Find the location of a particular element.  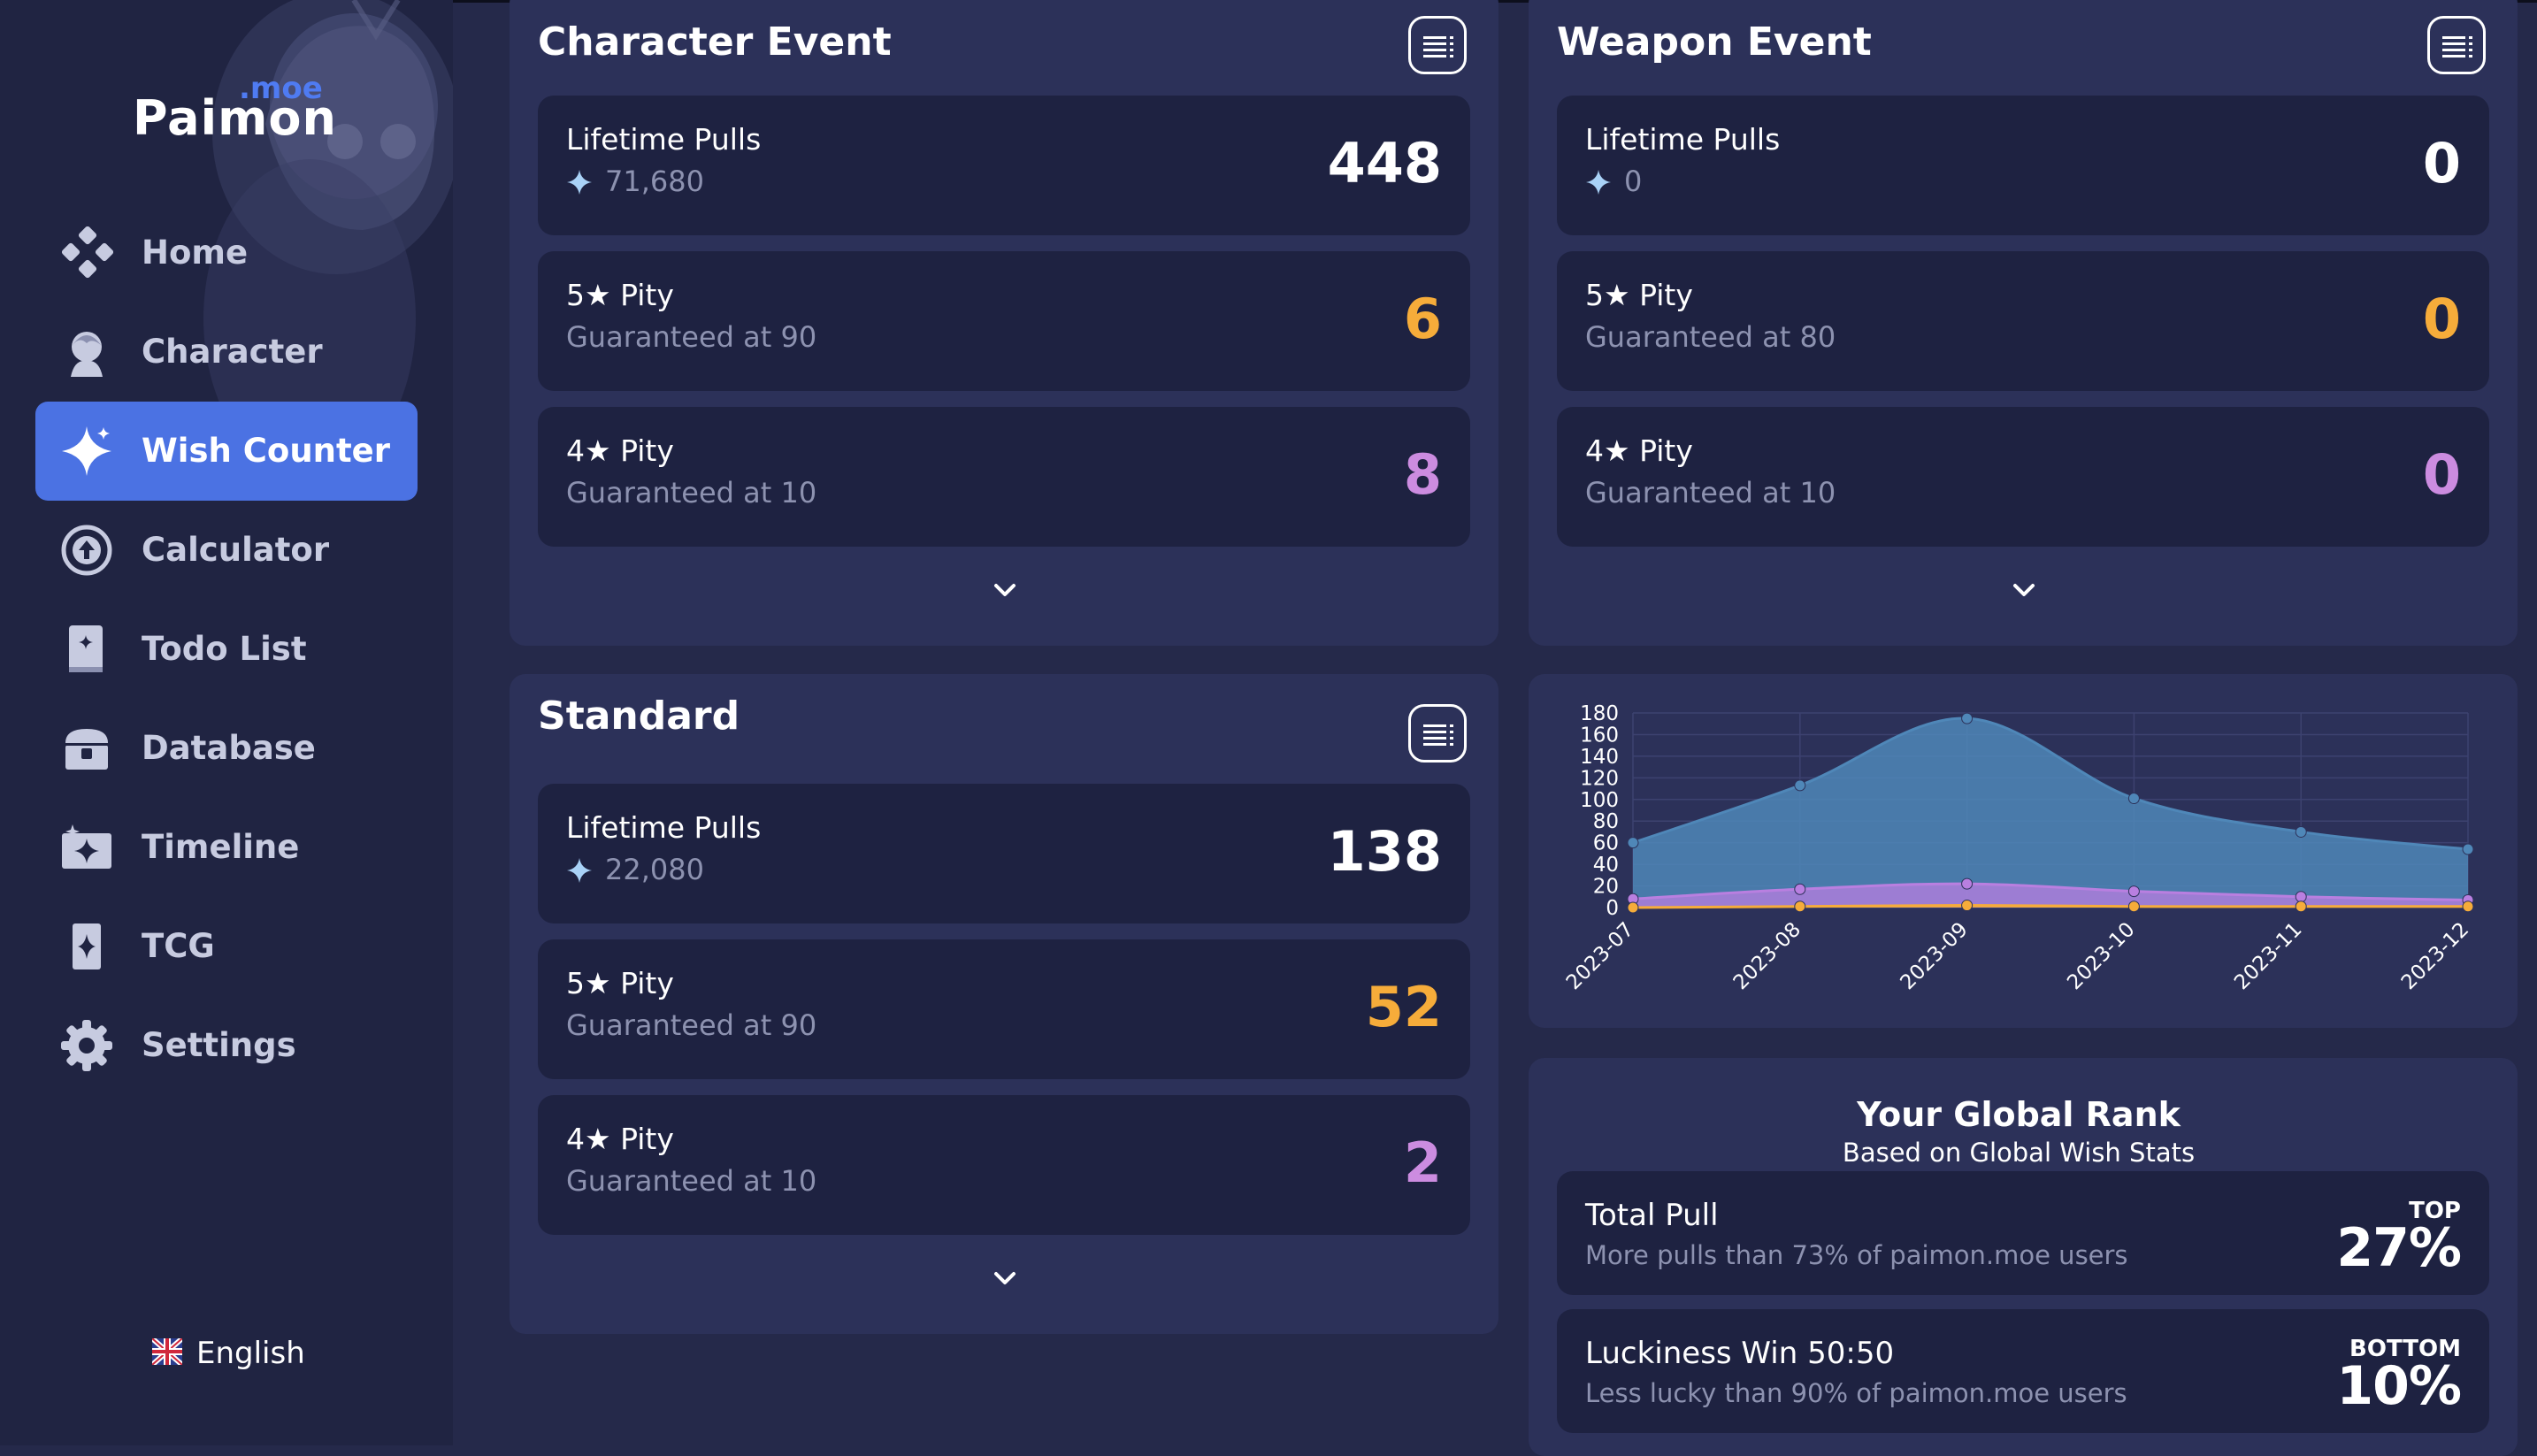

y-tick-label: 160 is located at coordinates (1599, 735).